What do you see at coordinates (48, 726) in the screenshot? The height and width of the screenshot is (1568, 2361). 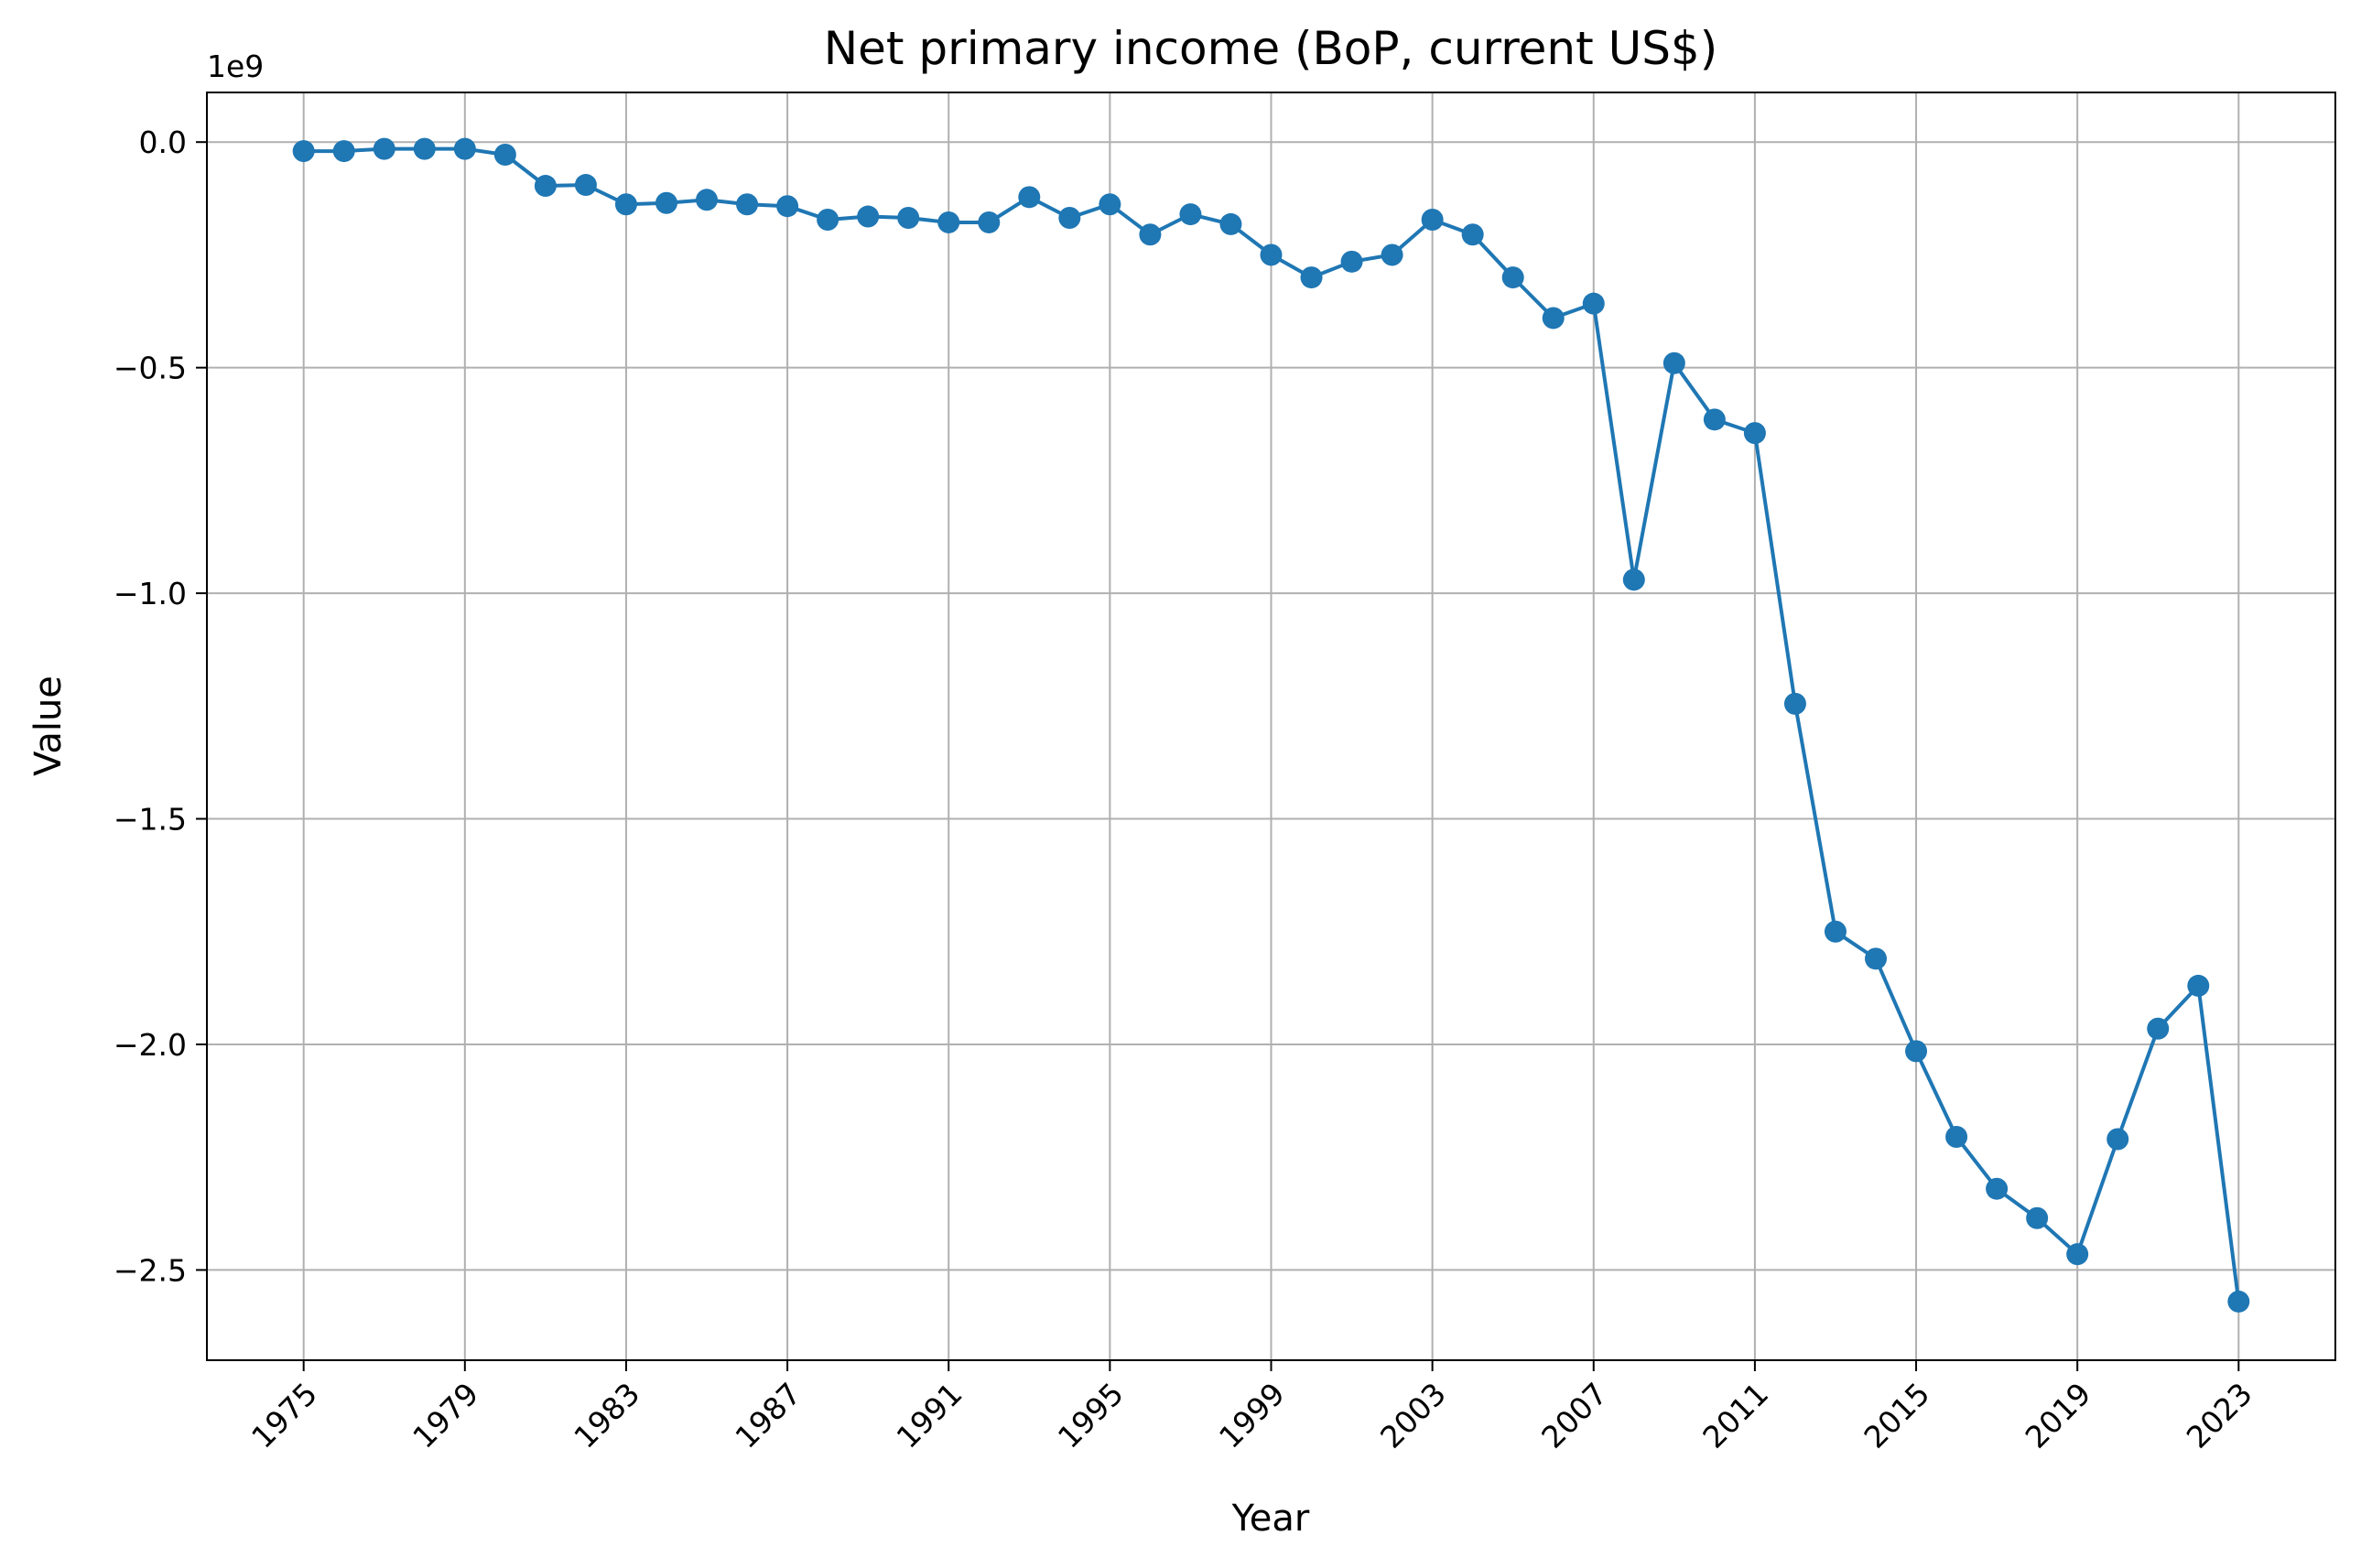 I see `y-axis-label: Value` at bounding box center [48, 726].